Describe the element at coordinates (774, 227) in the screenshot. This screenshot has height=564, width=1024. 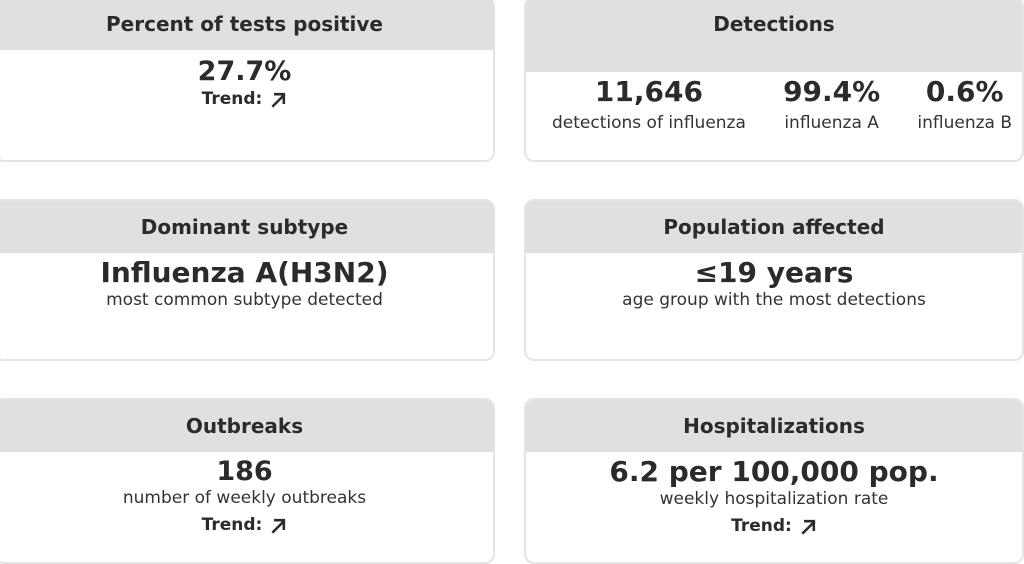
I see `card-title: Population affected` at that location.